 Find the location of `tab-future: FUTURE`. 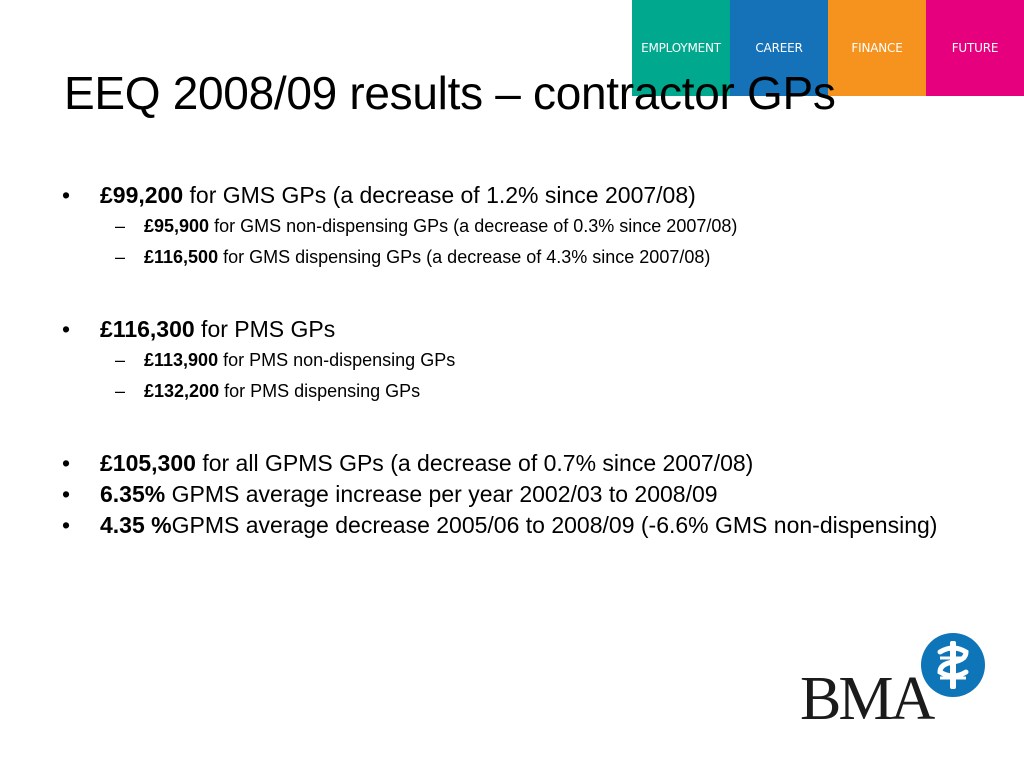

tab-future: FUTURE is located at coordinates (975, 48).